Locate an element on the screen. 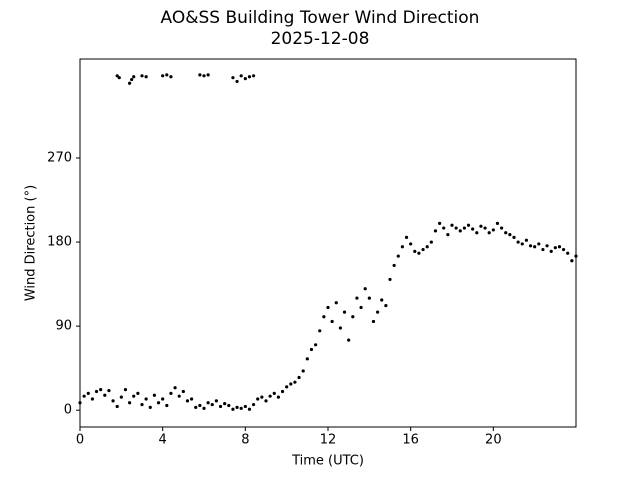 Image resolution: width=640 pixels, height=484 pixels. y-tick-label: 0 is located at coordinates (68, 410).